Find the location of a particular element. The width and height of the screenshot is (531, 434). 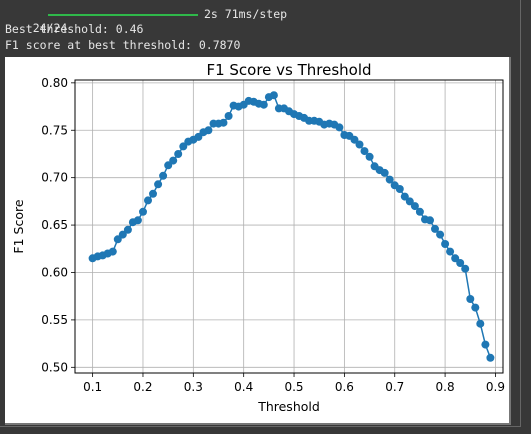

x-tick-label: 0.6 is located at coordinates (344, 387).